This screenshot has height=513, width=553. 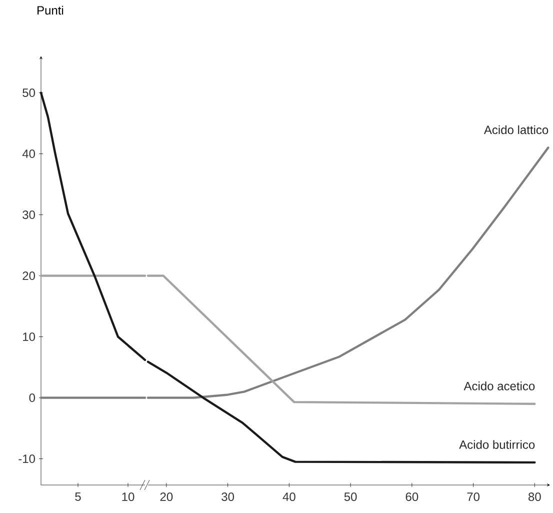 I want to click on series-label: Acido acetico, so click(x=499, y=386).